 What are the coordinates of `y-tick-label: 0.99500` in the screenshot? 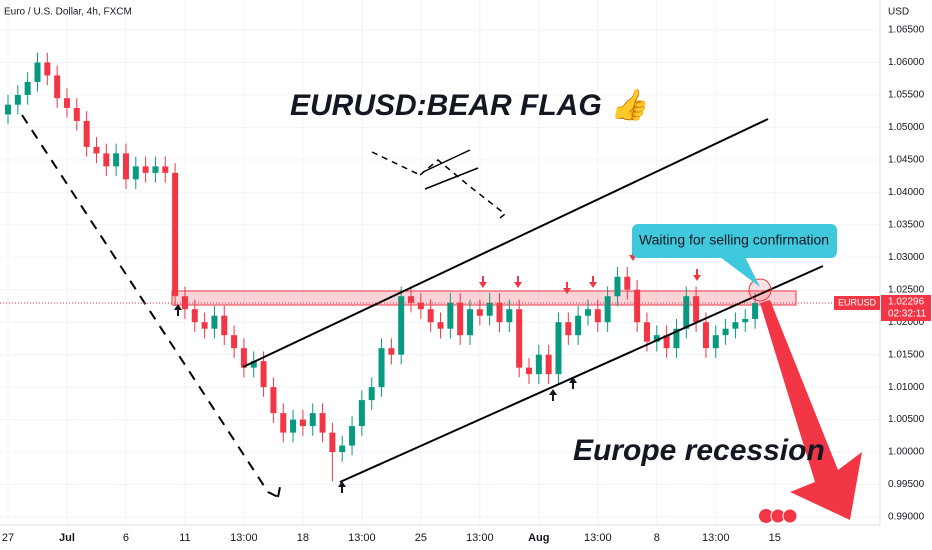 It's located at (906, 484).